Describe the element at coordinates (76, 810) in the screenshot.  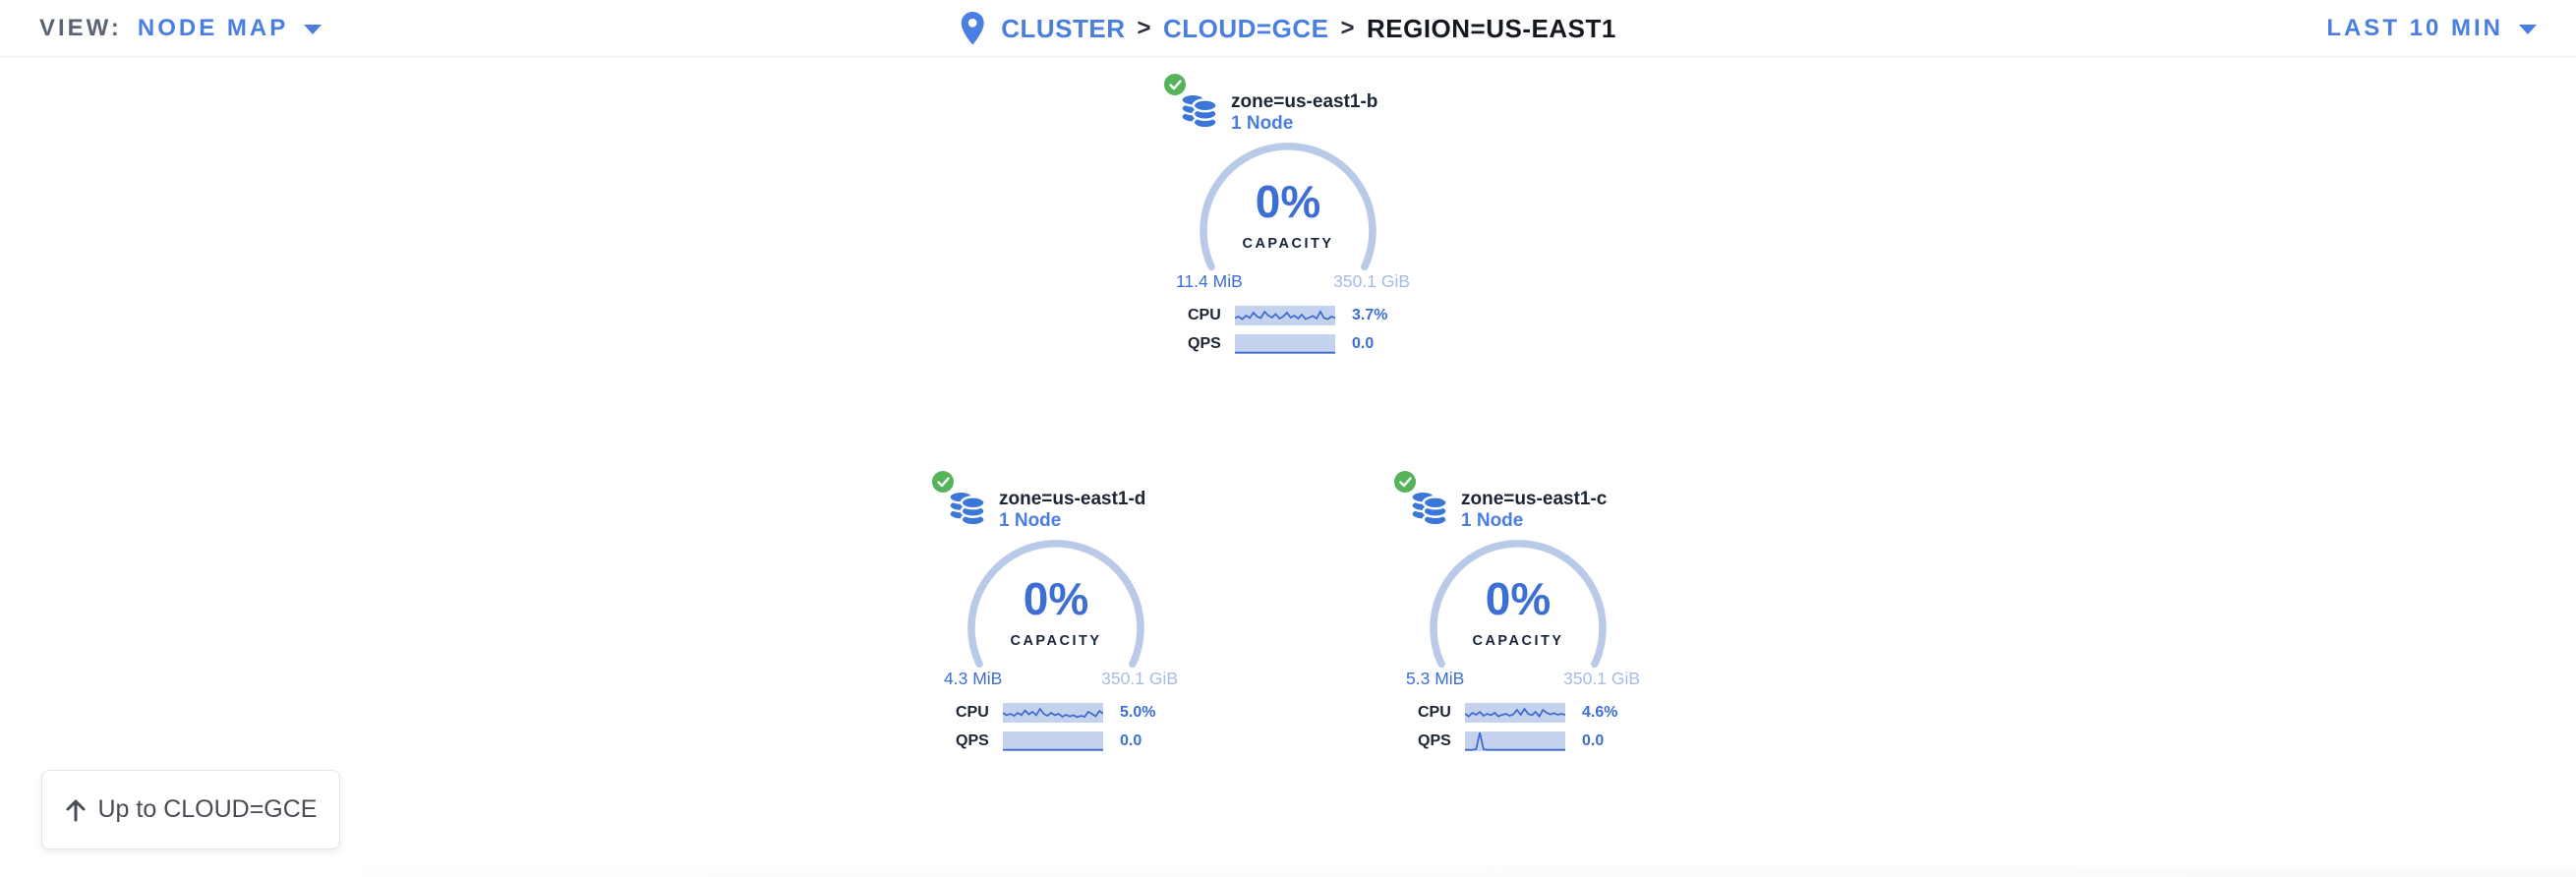
I see `arrow-up-icon` at that location.